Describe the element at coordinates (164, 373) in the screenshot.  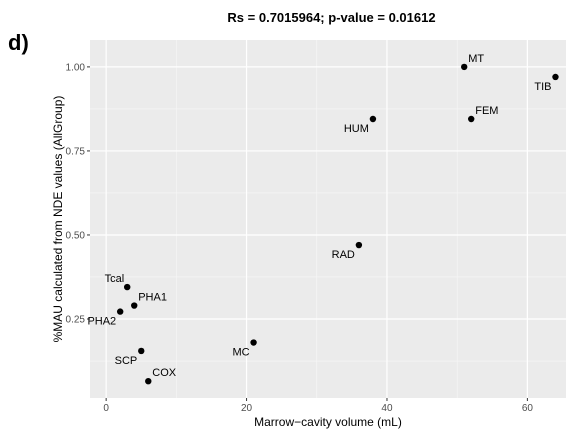
I see `point-label: COX` at that location.